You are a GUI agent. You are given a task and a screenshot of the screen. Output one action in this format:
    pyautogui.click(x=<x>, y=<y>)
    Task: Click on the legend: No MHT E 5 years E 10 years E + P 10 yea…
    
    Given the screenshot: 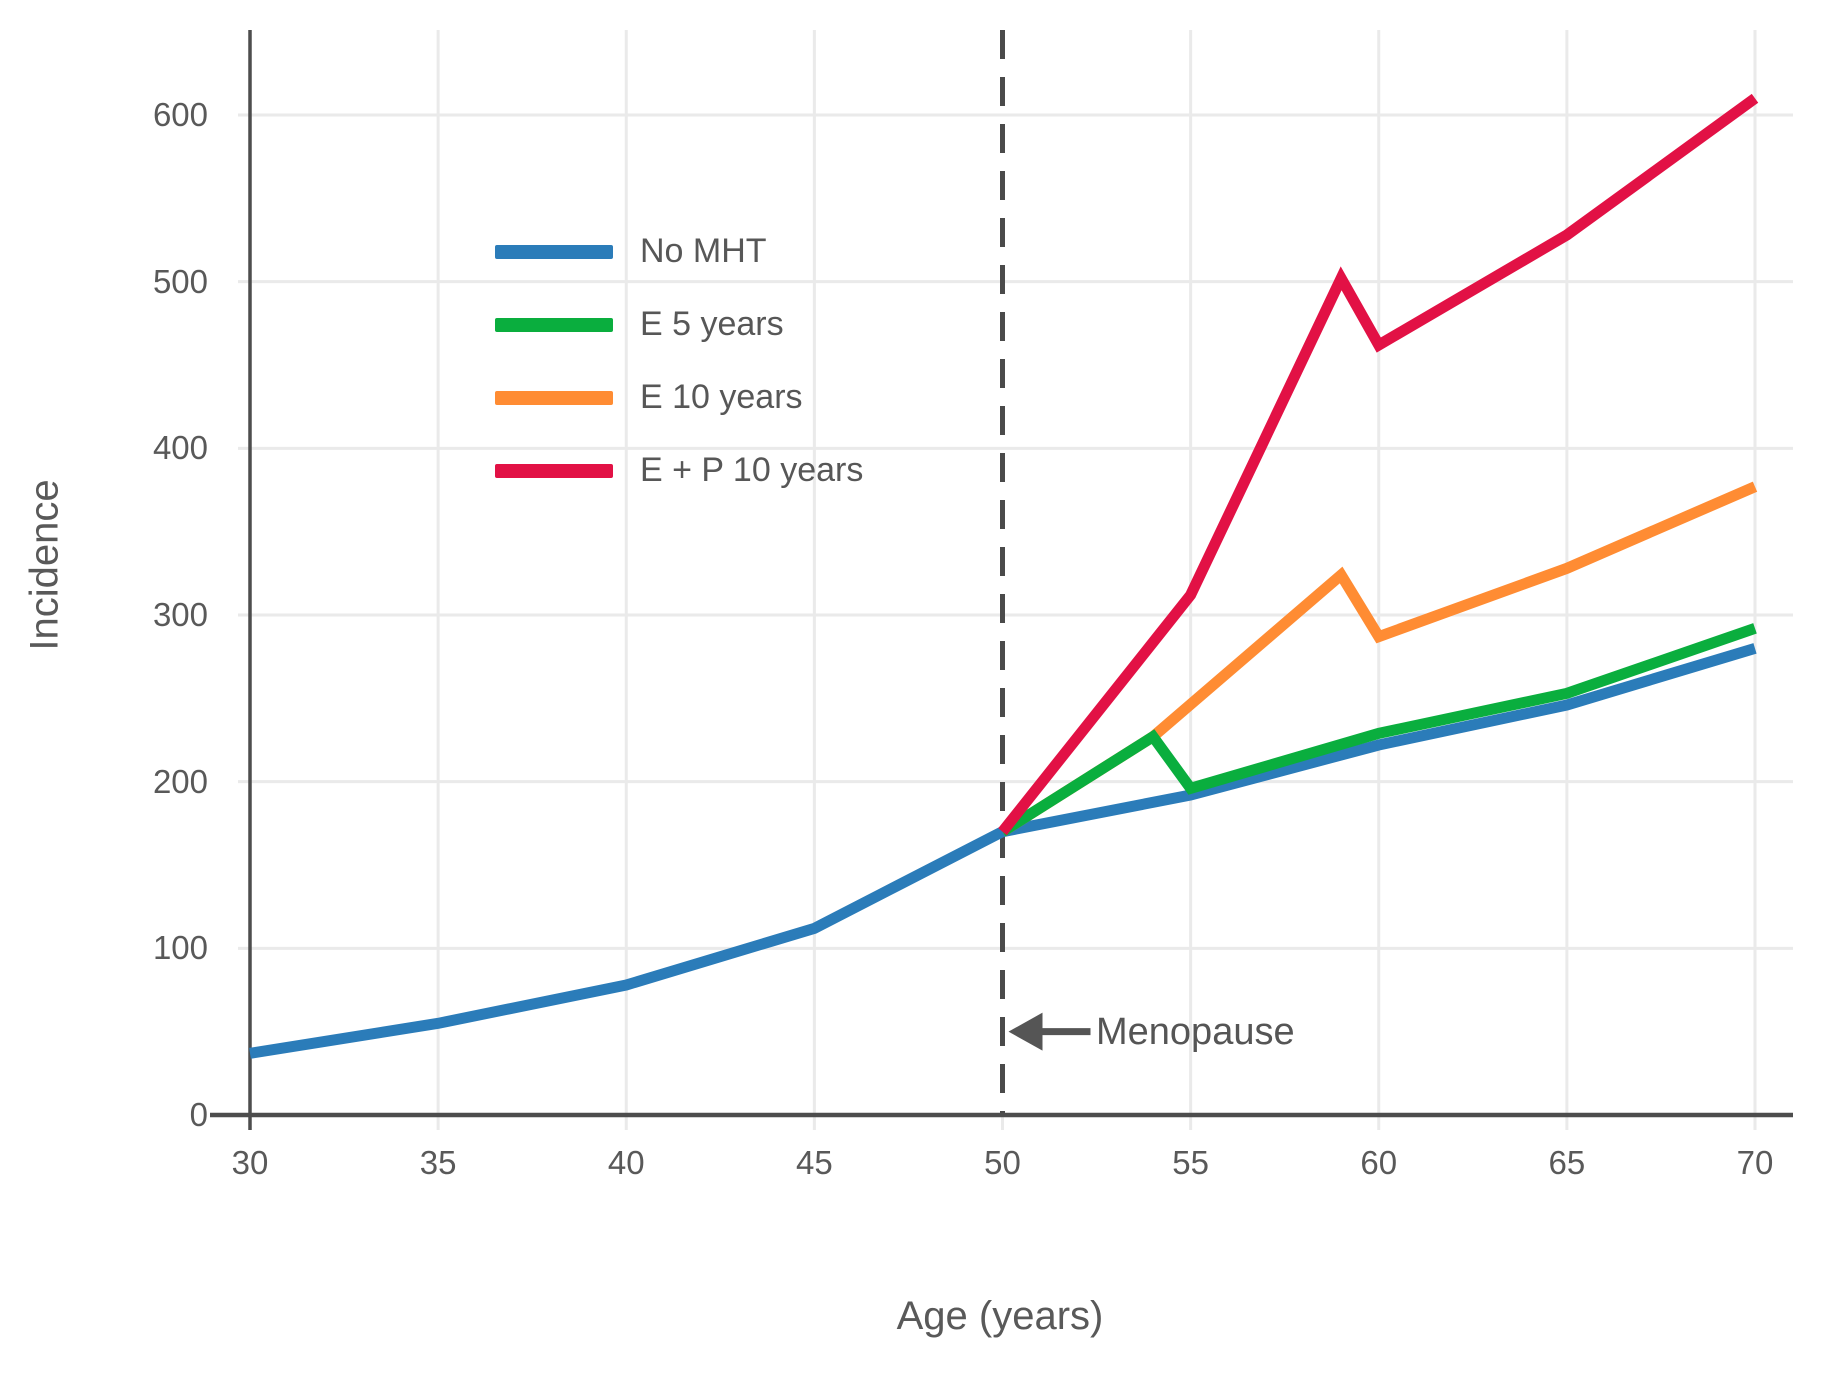 What is the action you would take?
    pyautogui.click(x=679, y=361)
    